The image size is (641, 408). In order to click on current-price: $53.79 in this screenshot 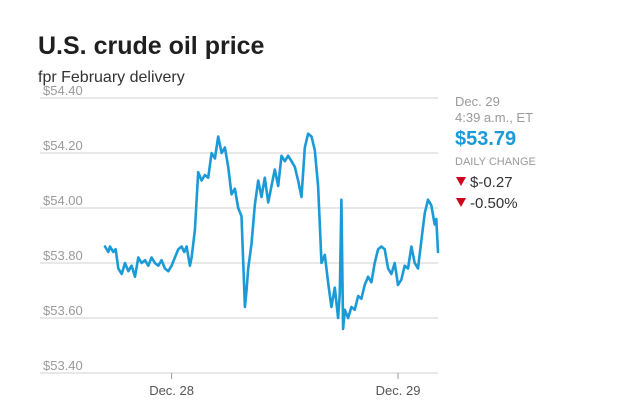, I will do `click(485, 139)`.